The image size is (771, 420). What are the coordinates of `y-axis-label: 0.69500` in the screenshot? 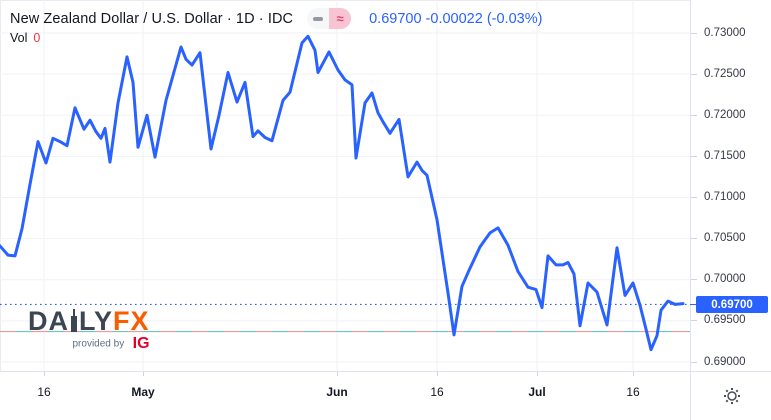 It's located at (725, 320).